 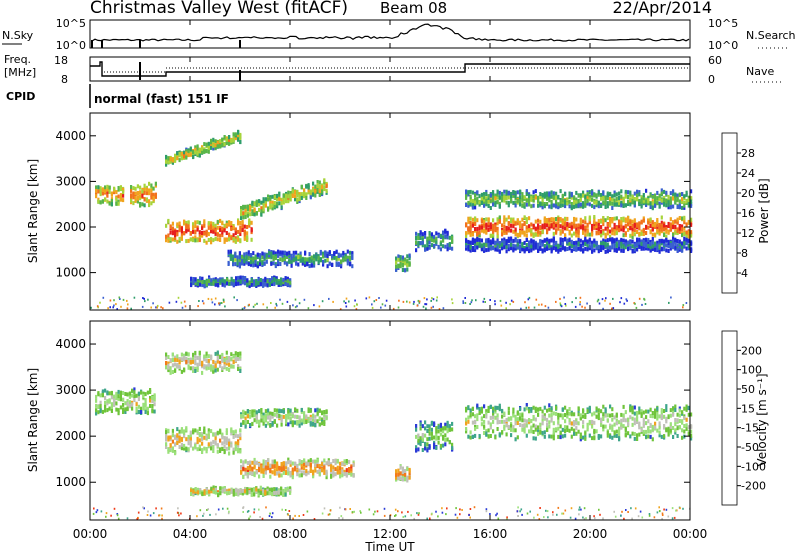 What do you see at coordinates (161, 99) in the screenshot?
I see `cpid-mode-text: normal (fast) 151 IF` at bounding box center [161, 99].